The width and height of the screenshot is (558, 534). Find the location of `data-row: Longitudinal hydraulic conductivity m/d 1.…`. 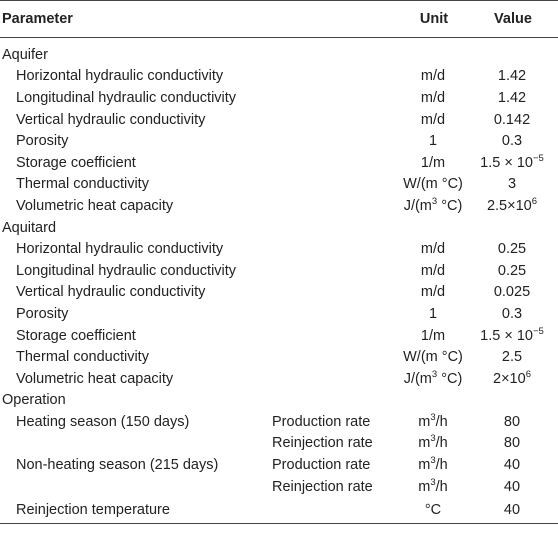

data-row: Longitudinal hydraulic conductivity m/d 1.… is located at coordinates (279, 98).